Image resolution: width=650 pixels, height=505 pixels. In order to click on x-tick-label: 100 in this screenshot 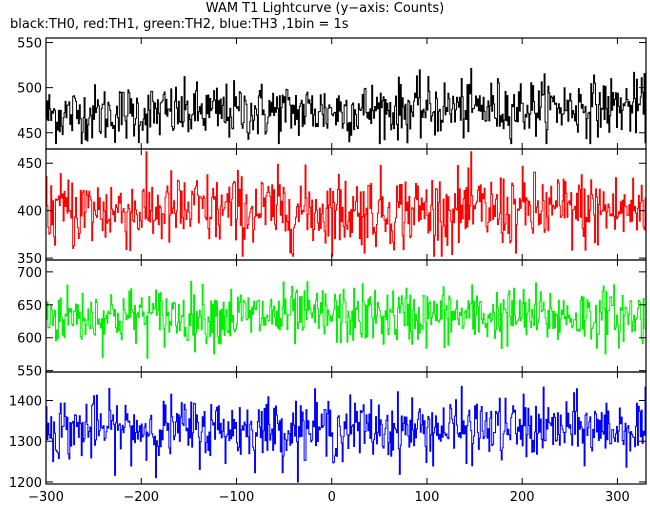, I will do `click(427, 497)`.